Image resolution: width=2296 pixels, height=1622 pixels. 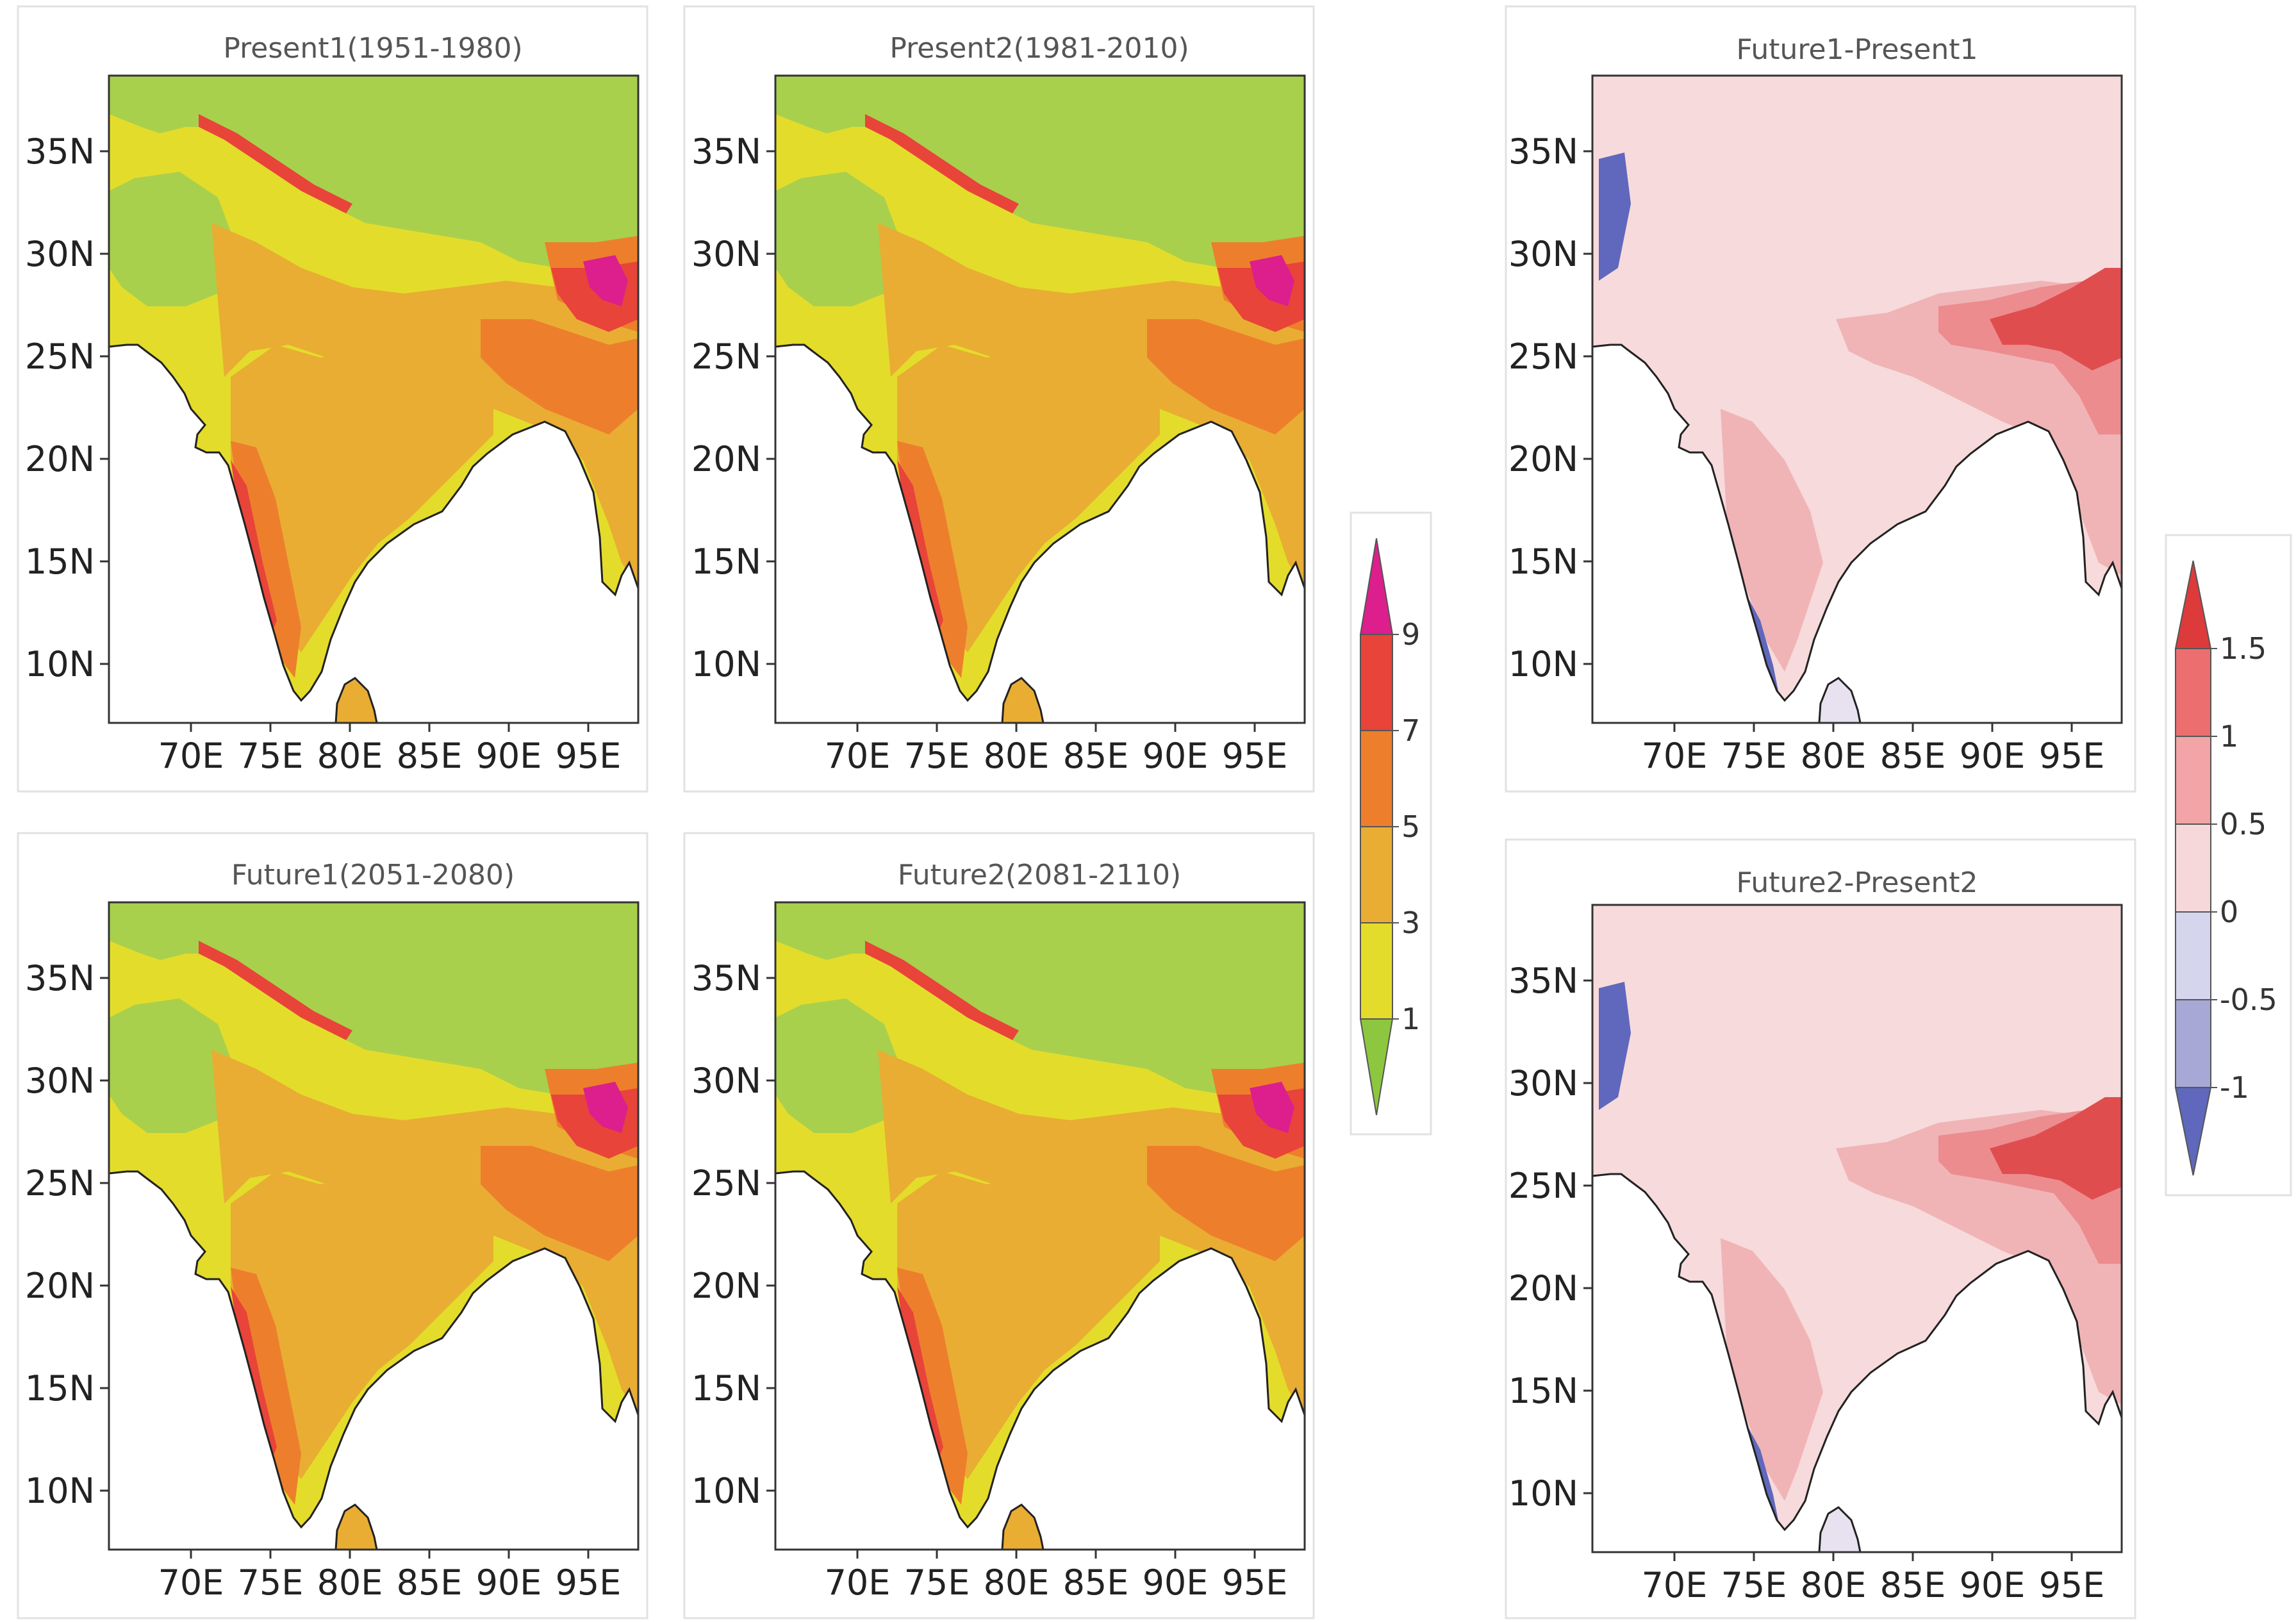 What do you see at coordinates (1039, 49) in the screenshot?
I see `panel-title: Present2(1981-2010)` at bounding box center [1039, 49].